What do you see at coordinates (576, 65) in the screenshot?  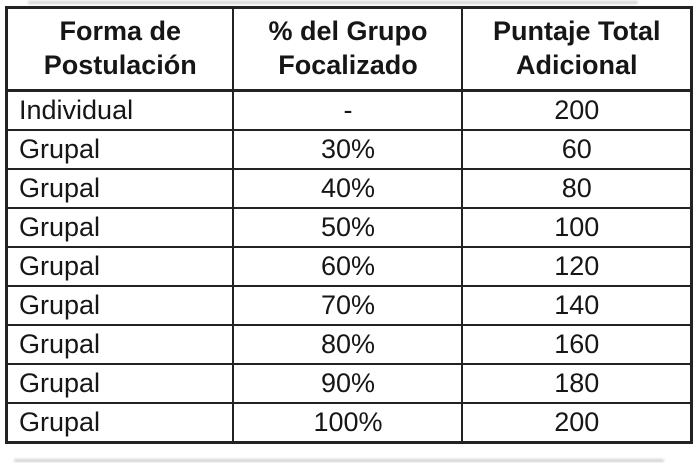 I see `header-line: Adicional` at bounding box center [576, 65].